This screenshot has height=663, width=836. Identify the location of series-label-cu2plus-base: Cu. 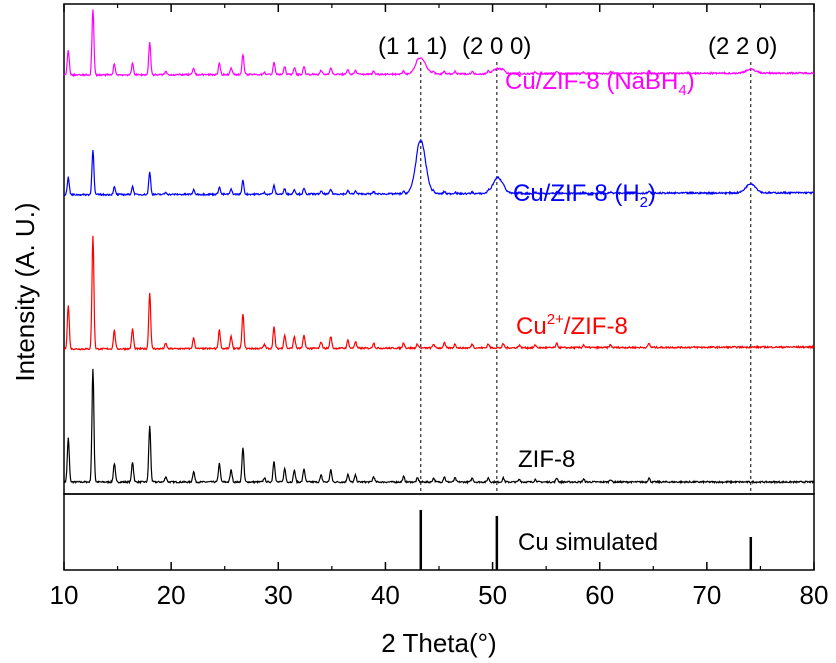
(531, 326).